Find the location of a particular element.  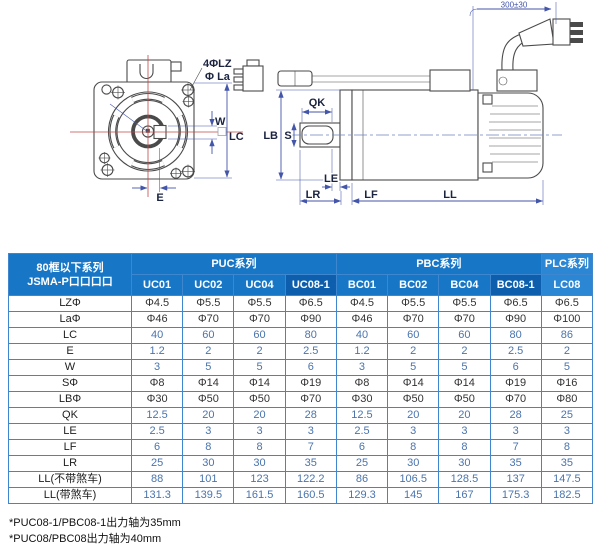

table-row: E 1.2 2 2 2.5 1.2 2 2 2.5 2 is located at coordinates (301, 351).